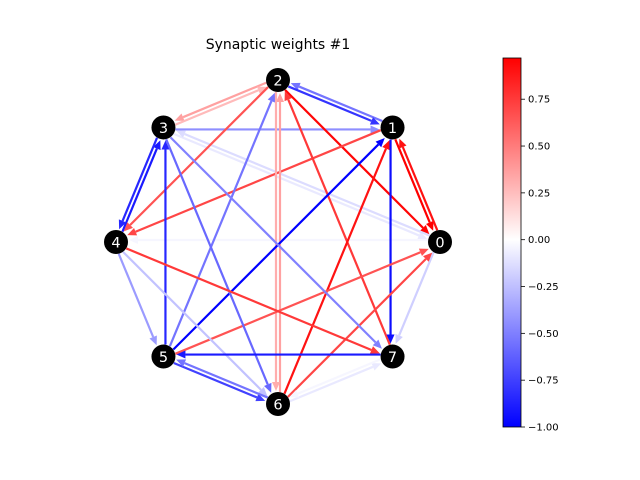 The width and height of the screenshot is (640, 480). What do you see at coordinates (540, 264) in the screenshot?
I see `colorbar-ticks: −1.00 −0.75 −0.50 −0.25 0.00 0.25 0.50 0.75` at bounding box center [540, 264].